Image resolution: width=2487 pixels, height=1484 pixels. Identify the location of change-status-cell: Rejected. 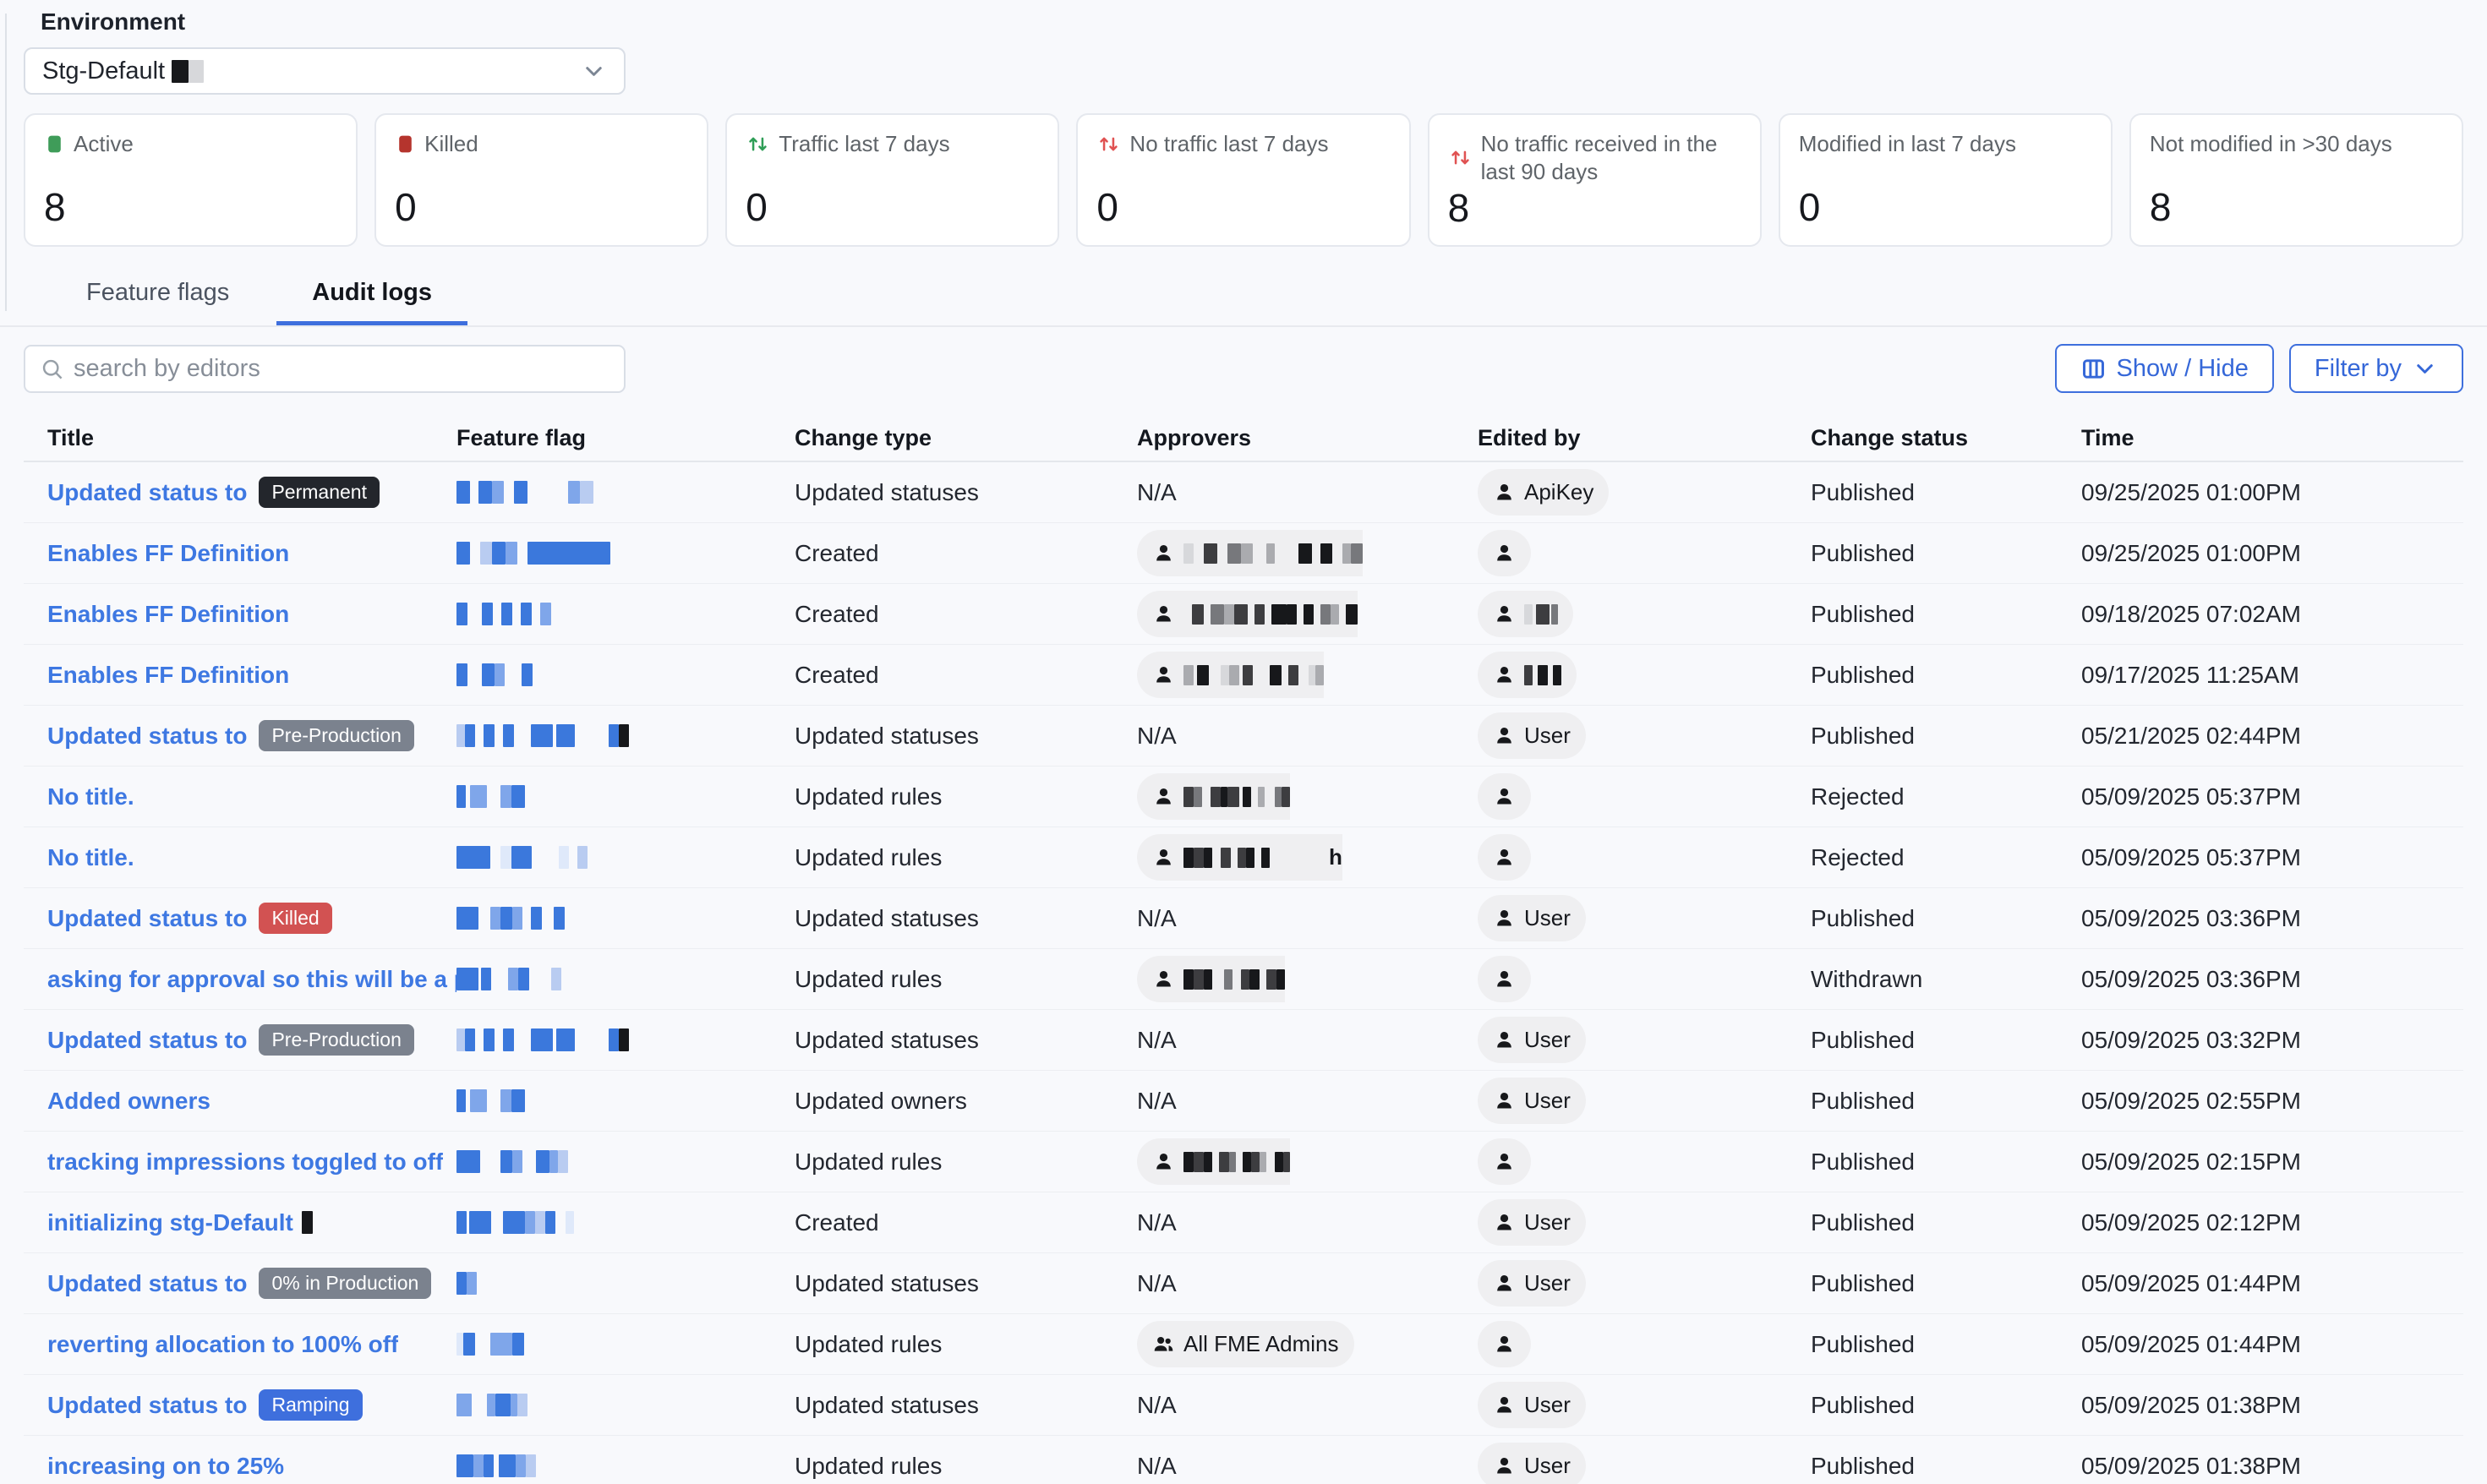
(1858, 797).